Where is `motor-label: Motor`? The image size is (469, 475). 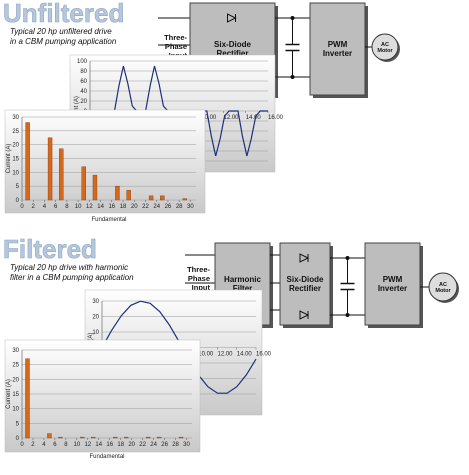
motor-label: Motor is located at coordinates (385, 51).